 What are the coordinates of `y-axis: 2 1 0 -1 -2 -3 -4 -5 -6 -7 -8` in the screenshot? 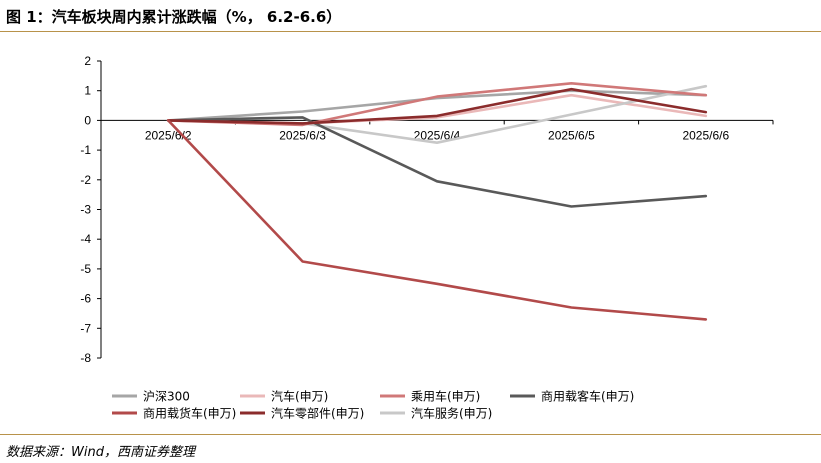 It's located at (91, 209).